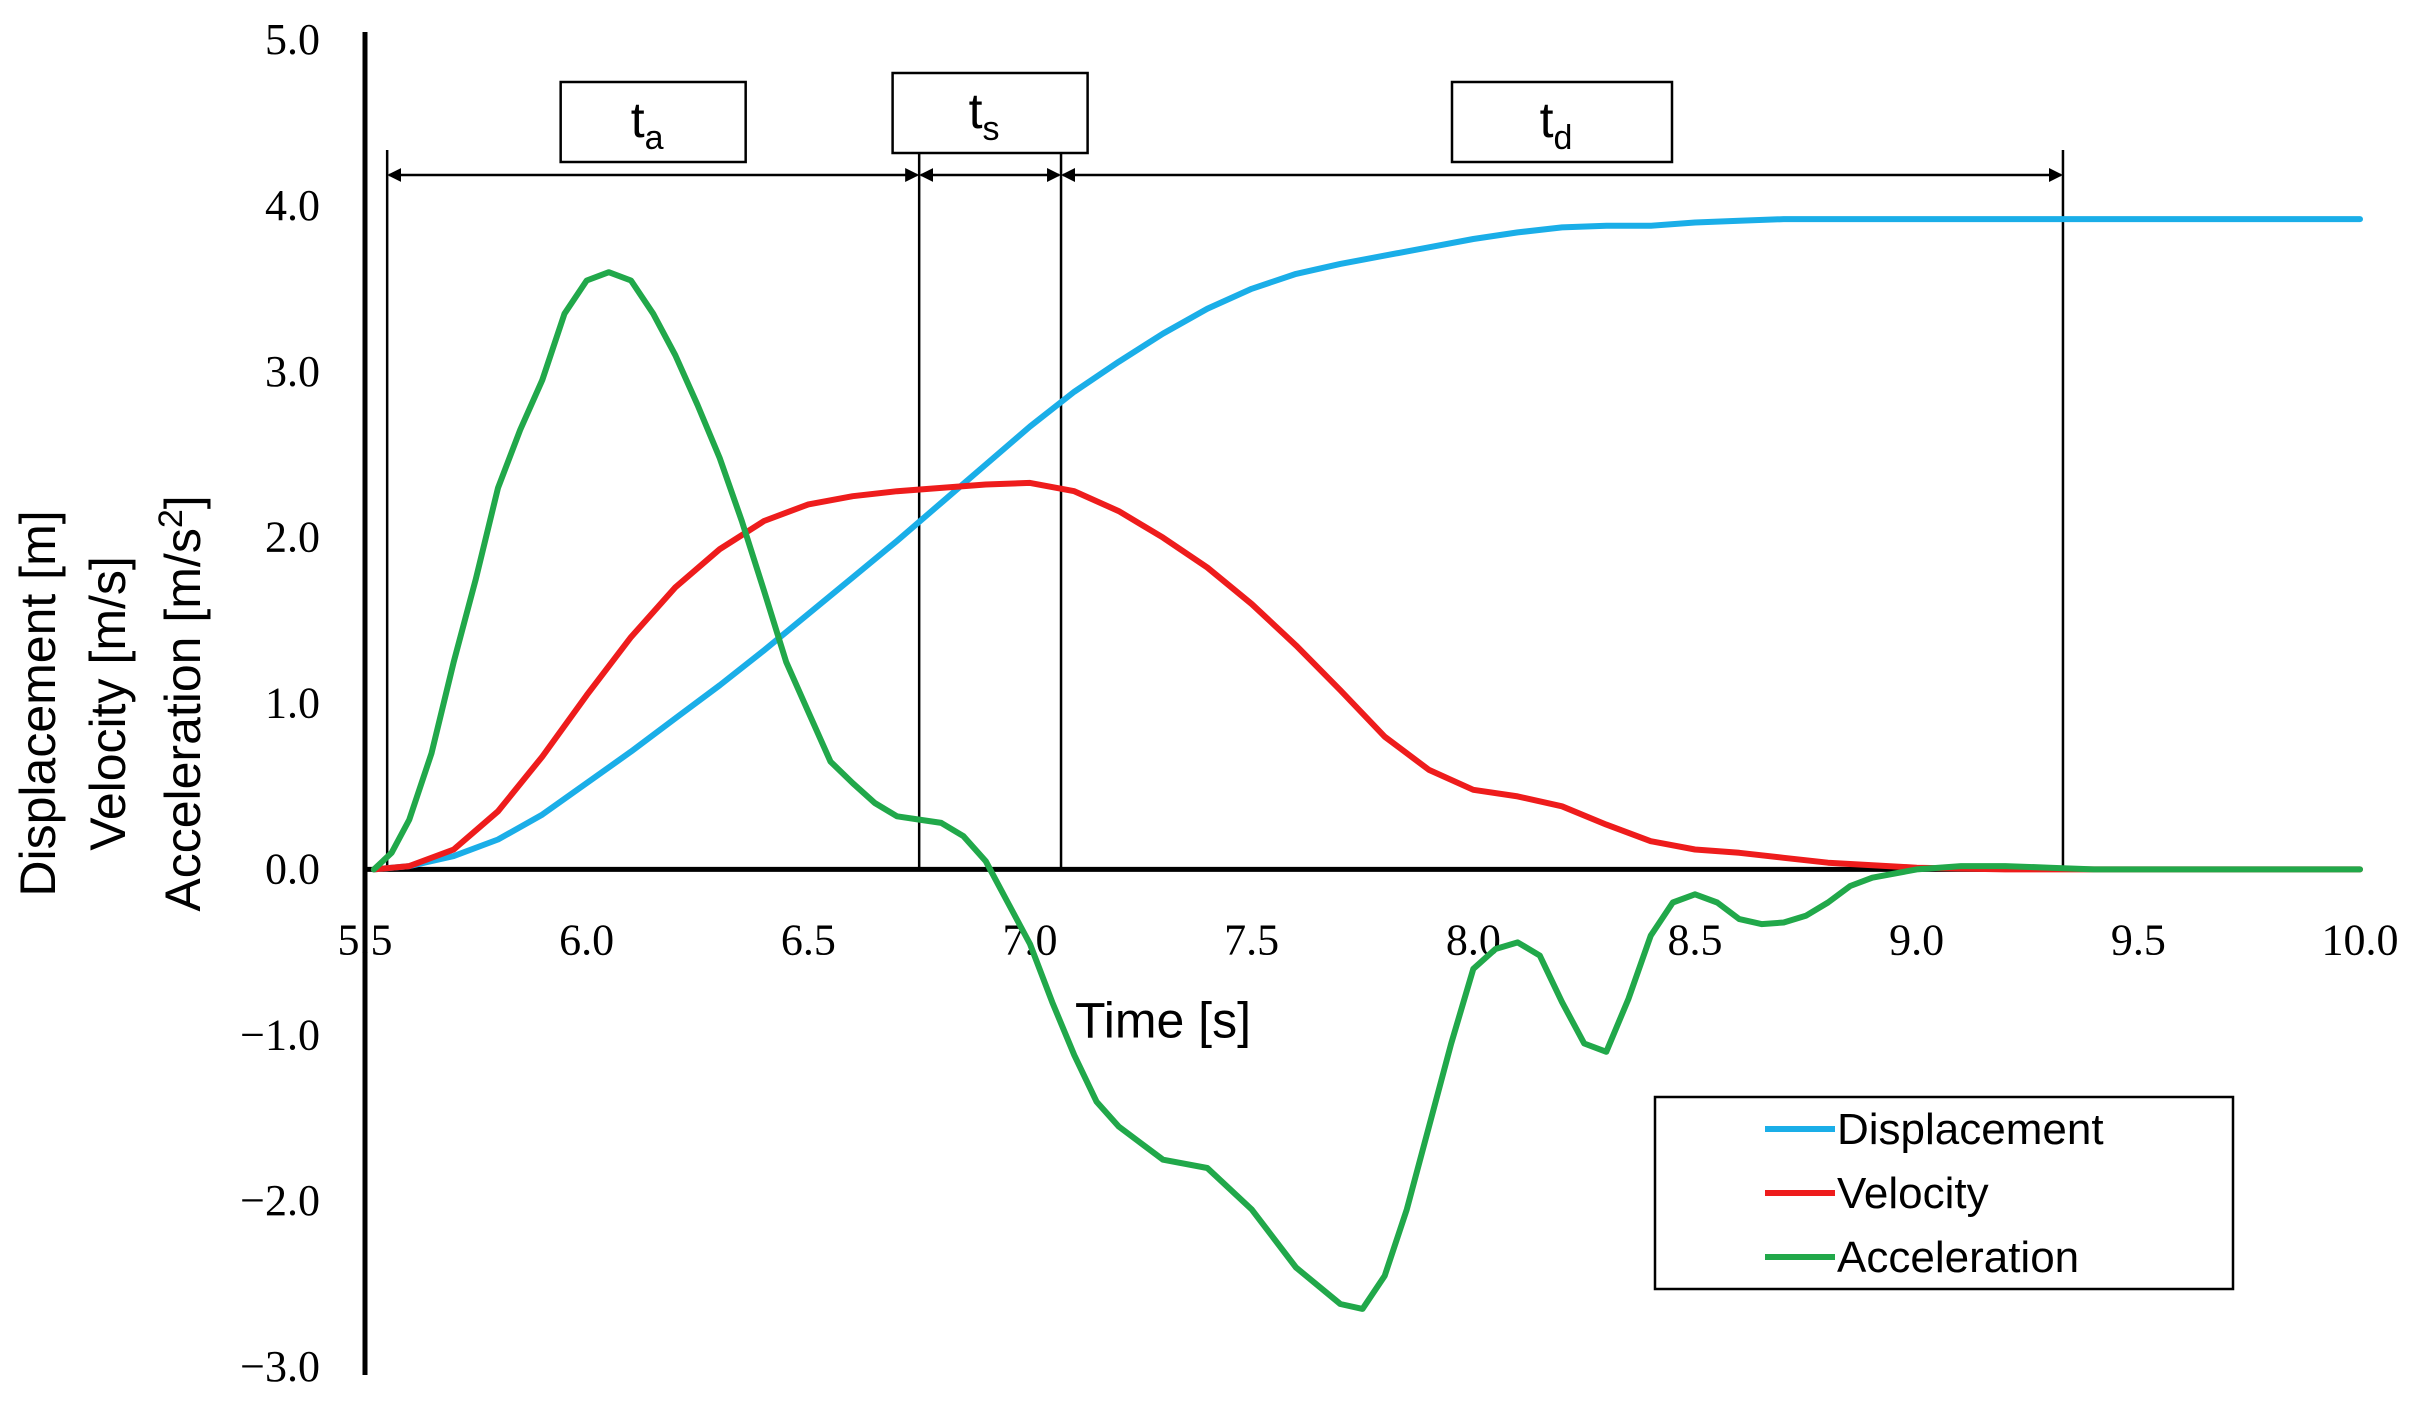 This screenshot has width=2416, height=1415. I want to click on x-tick-label: 6.5, so click(808, 939).